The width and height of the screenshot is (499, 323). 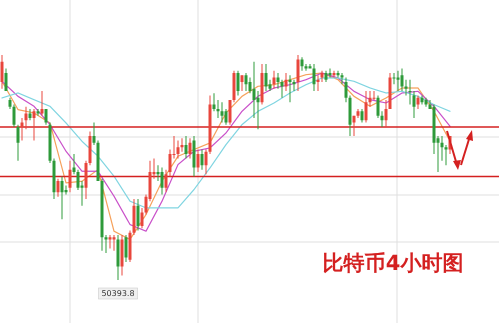 What do you see at coordinates (393, 263) in the screenshot?
I see `text: 比特币4小时图` at bounding box center [393, 263].